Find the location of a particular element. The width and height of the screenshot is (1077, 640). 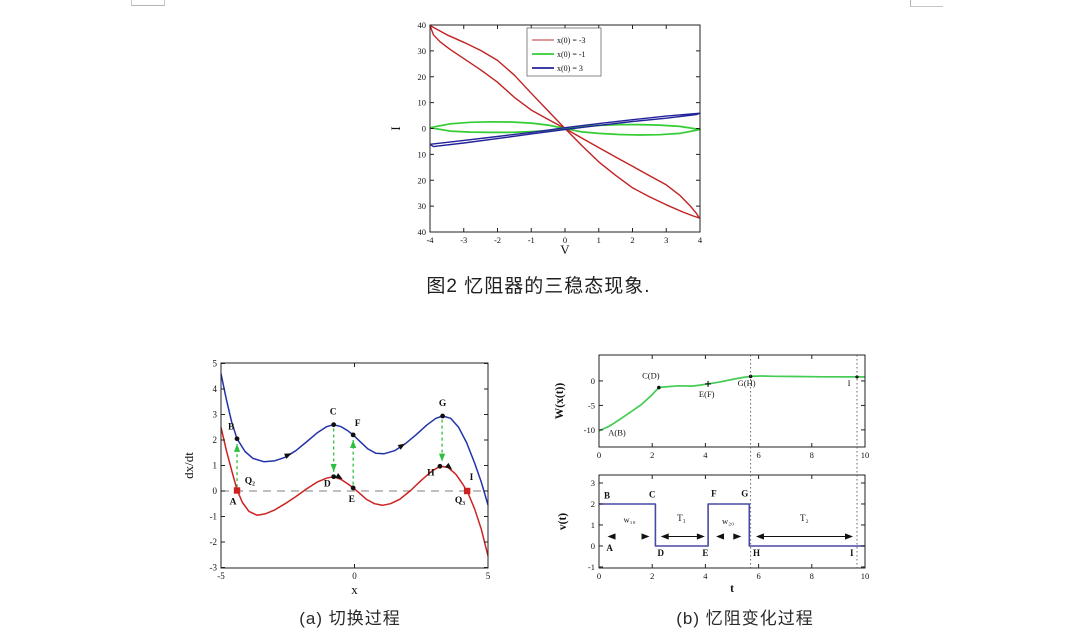

svg-text: t is located at coordinates (732, 589).